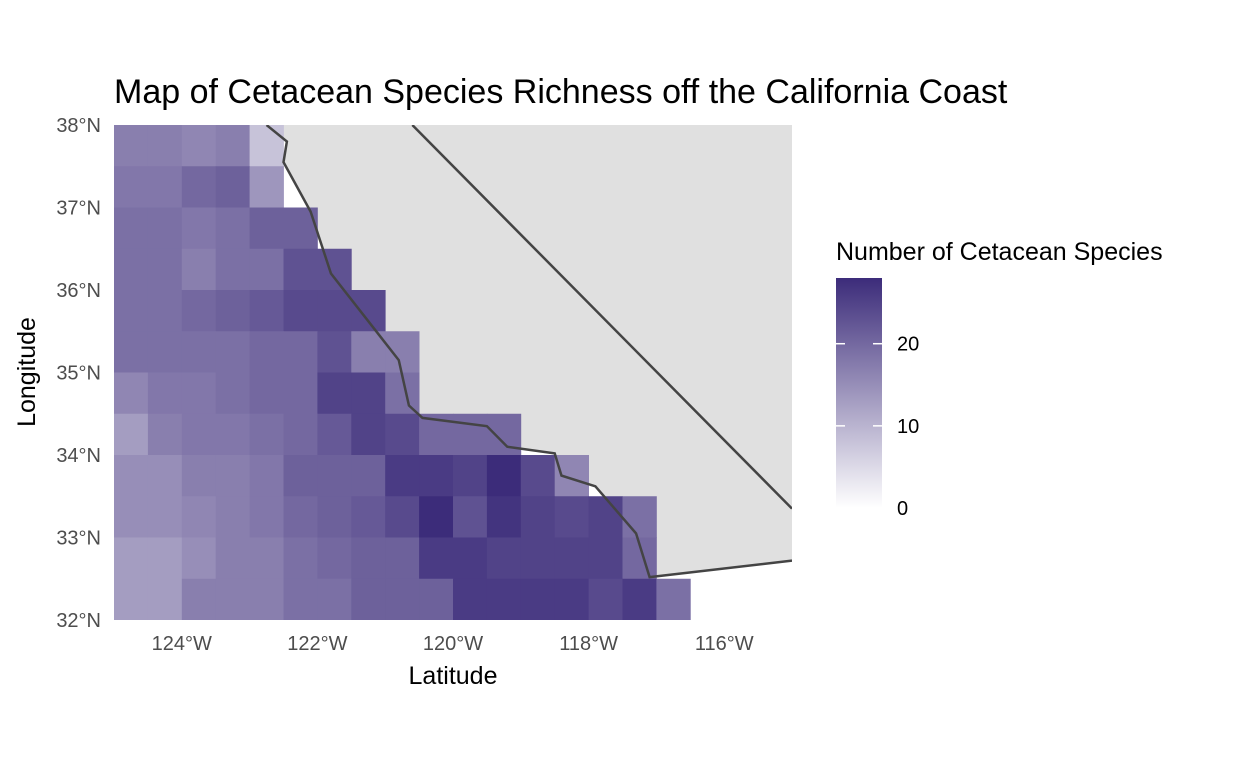  I want to click on x-tick-label: 116°W, so click(724, 644).